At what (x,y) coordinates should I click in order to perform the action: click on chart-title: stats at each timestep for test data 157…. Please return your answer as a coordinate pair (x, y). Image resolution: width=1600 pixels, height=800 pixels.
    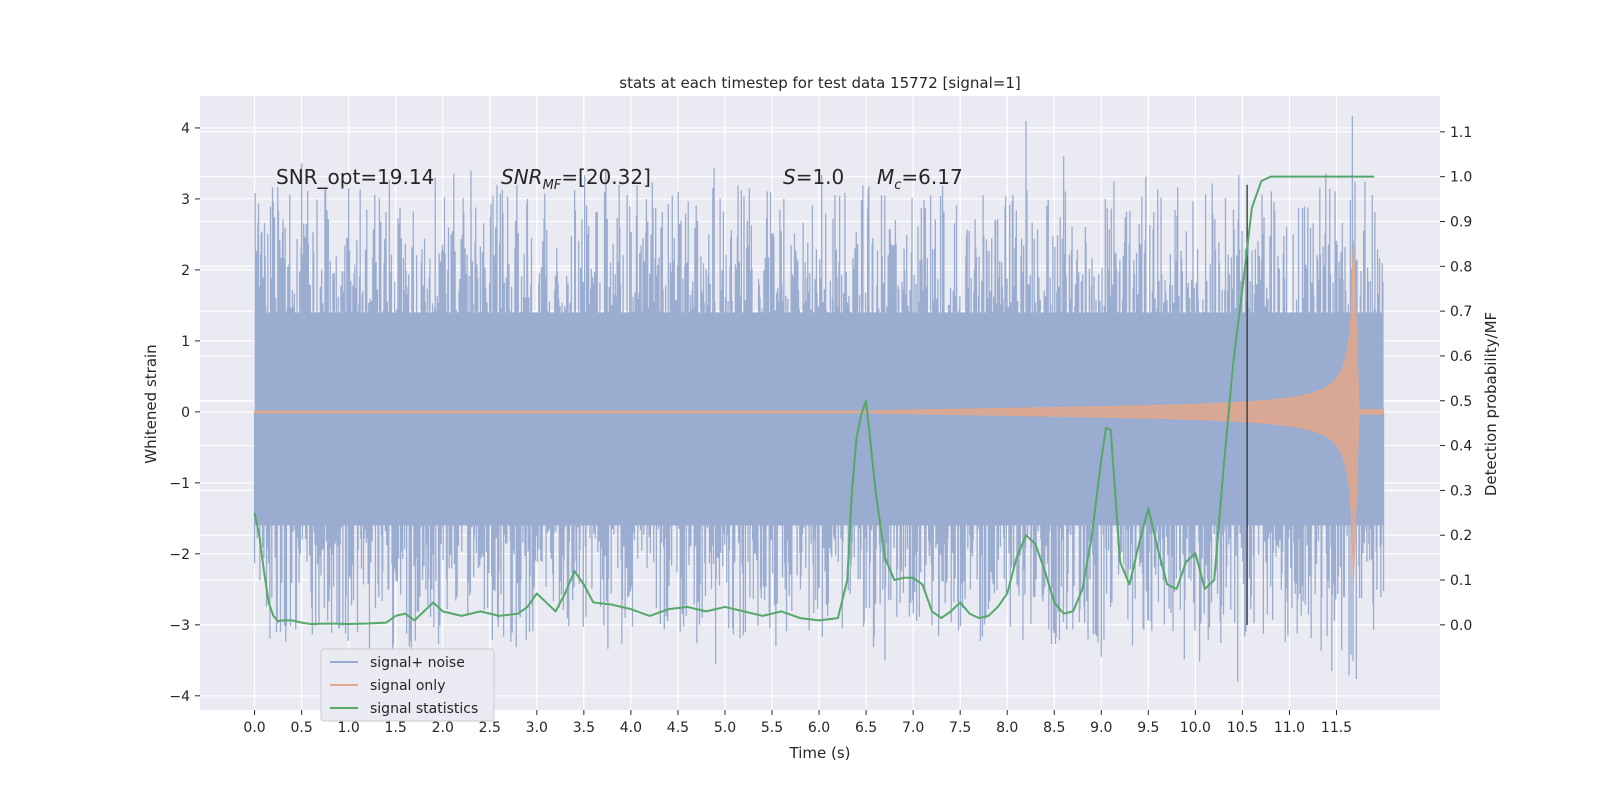
    Looking at the image, I should click on (819, 83).